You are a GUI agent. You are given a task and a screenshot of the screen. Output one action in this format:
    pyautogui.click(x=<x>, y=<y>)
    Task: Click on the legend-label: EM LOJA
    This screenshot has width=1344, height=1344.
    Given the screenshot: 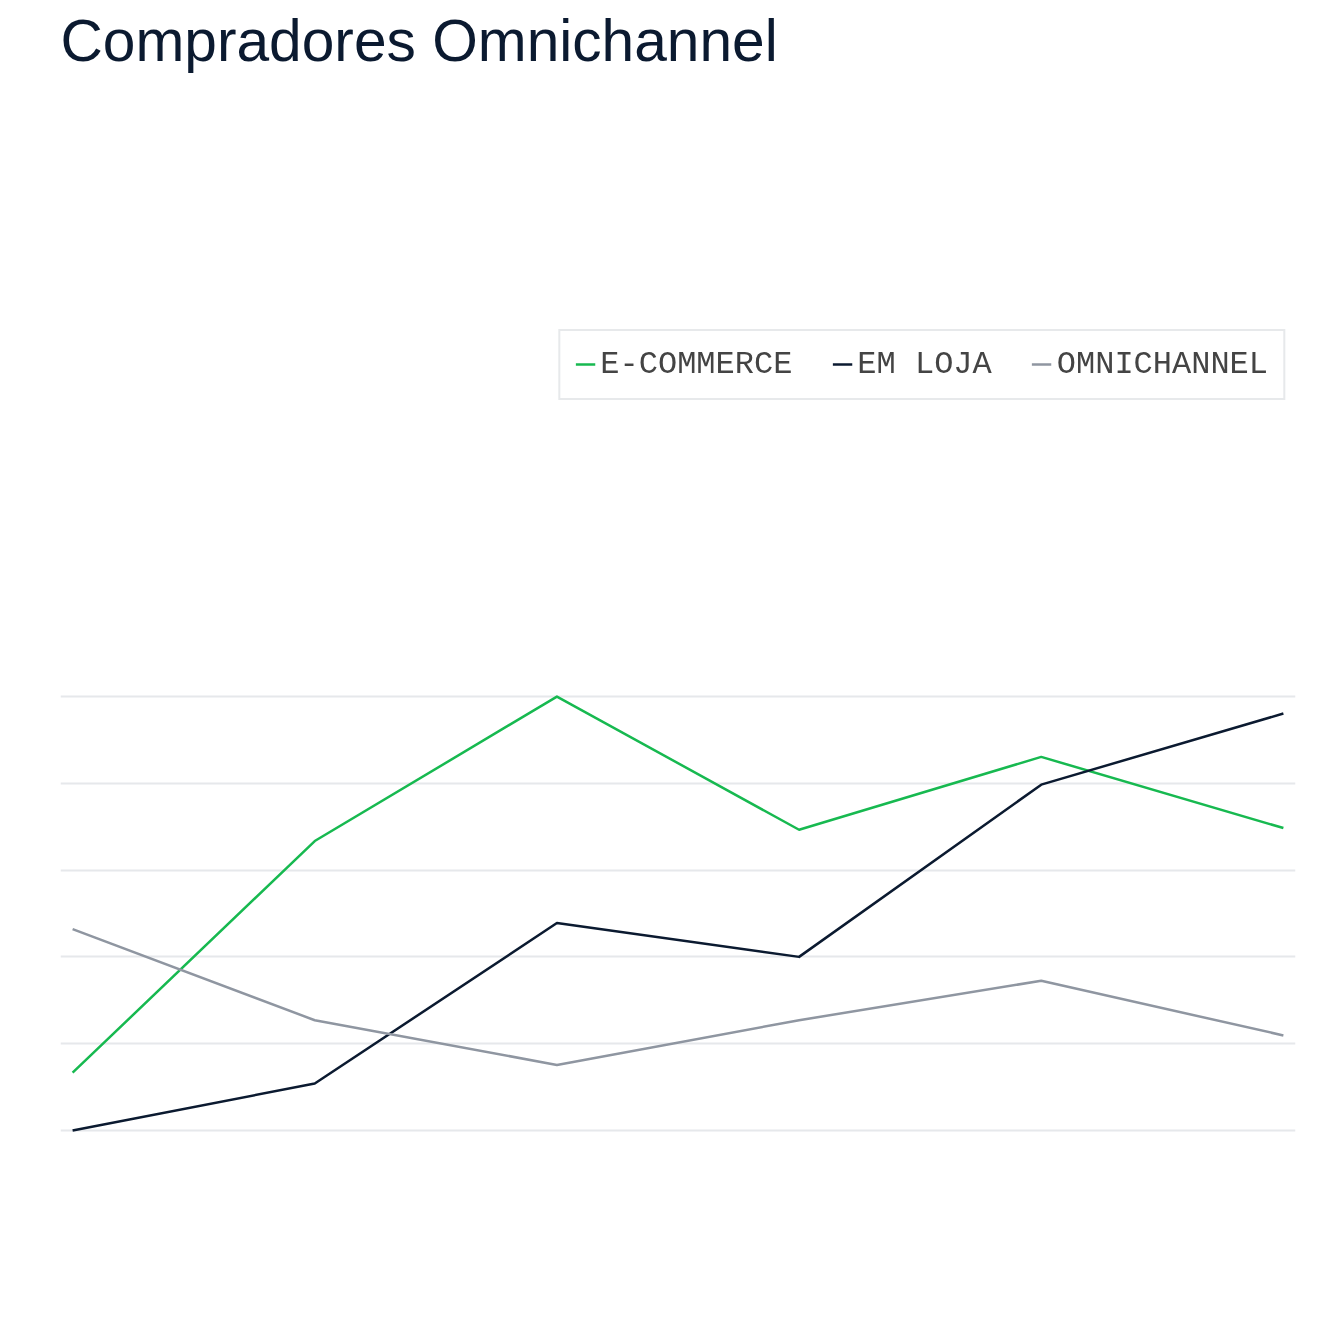 What is the action you would take?
    pyautogui.click(x=924, y=364)
    